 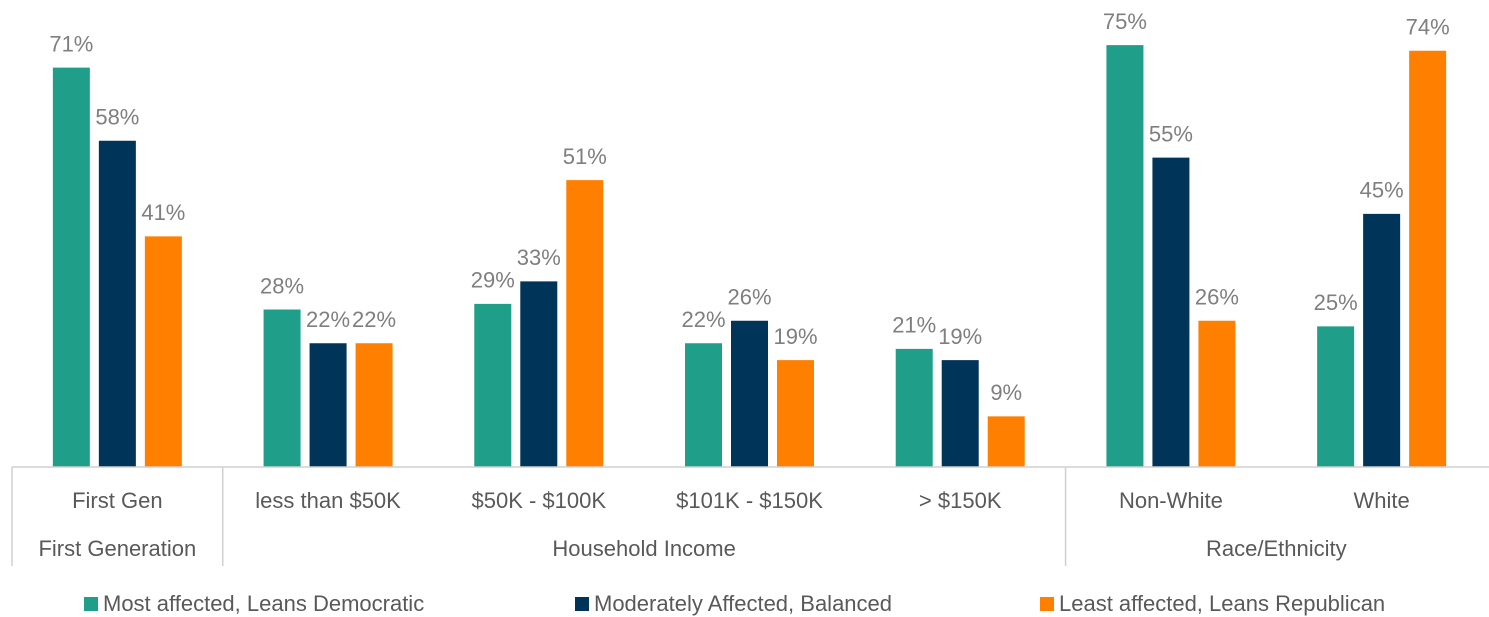 I want to click on x-tick-label: $50K - $100K, so click(x=539, y=500).